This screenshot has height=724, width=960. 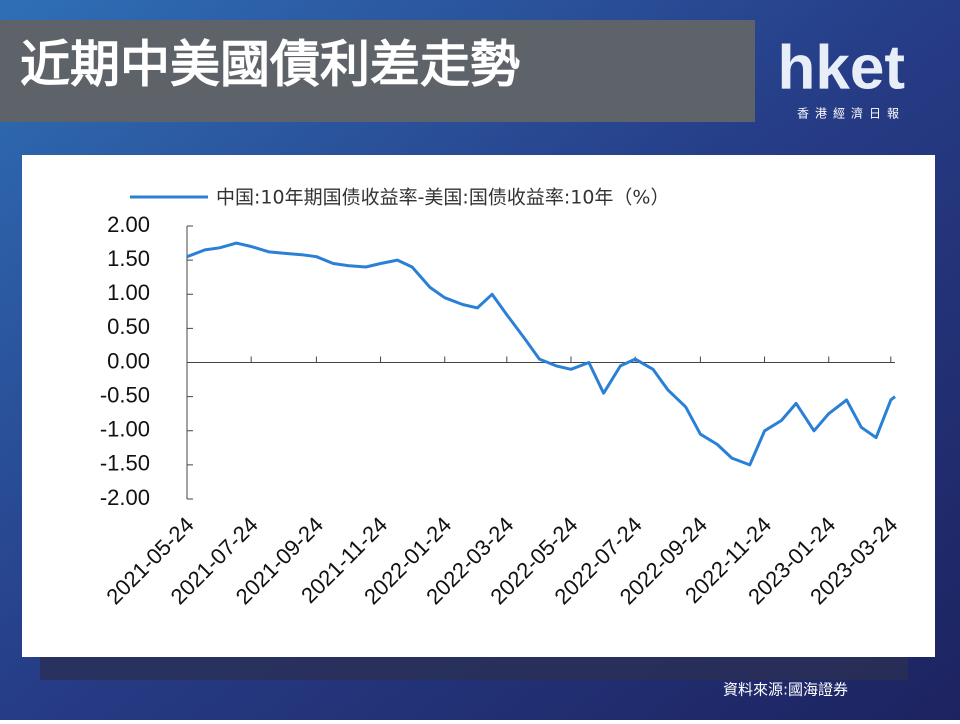 I want to click on y-tick-label: 1.00, so click(x=128, y=292).